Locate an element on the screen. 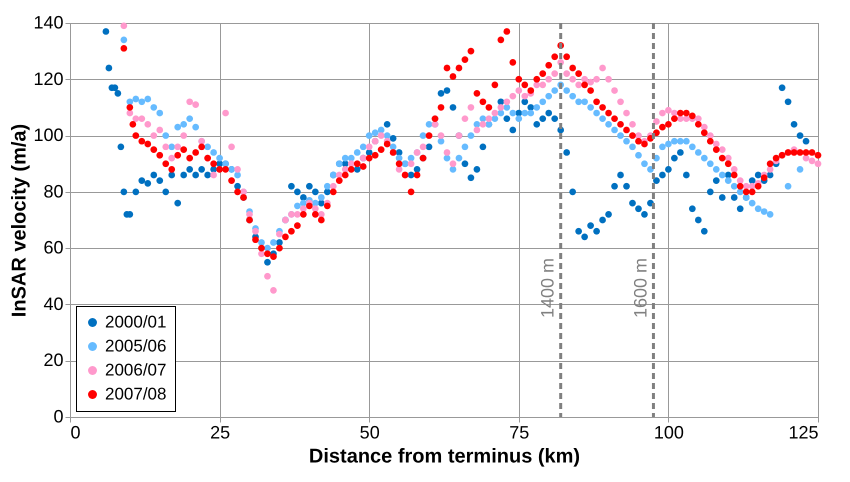  x-tick-label: 50 is located at coordinates (370, 432).